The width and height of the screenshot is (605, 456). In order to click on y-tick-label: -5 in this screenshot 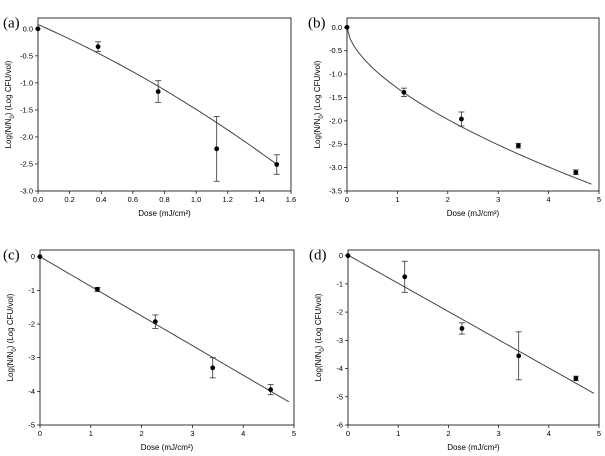, I will do `click(31, 425)`.